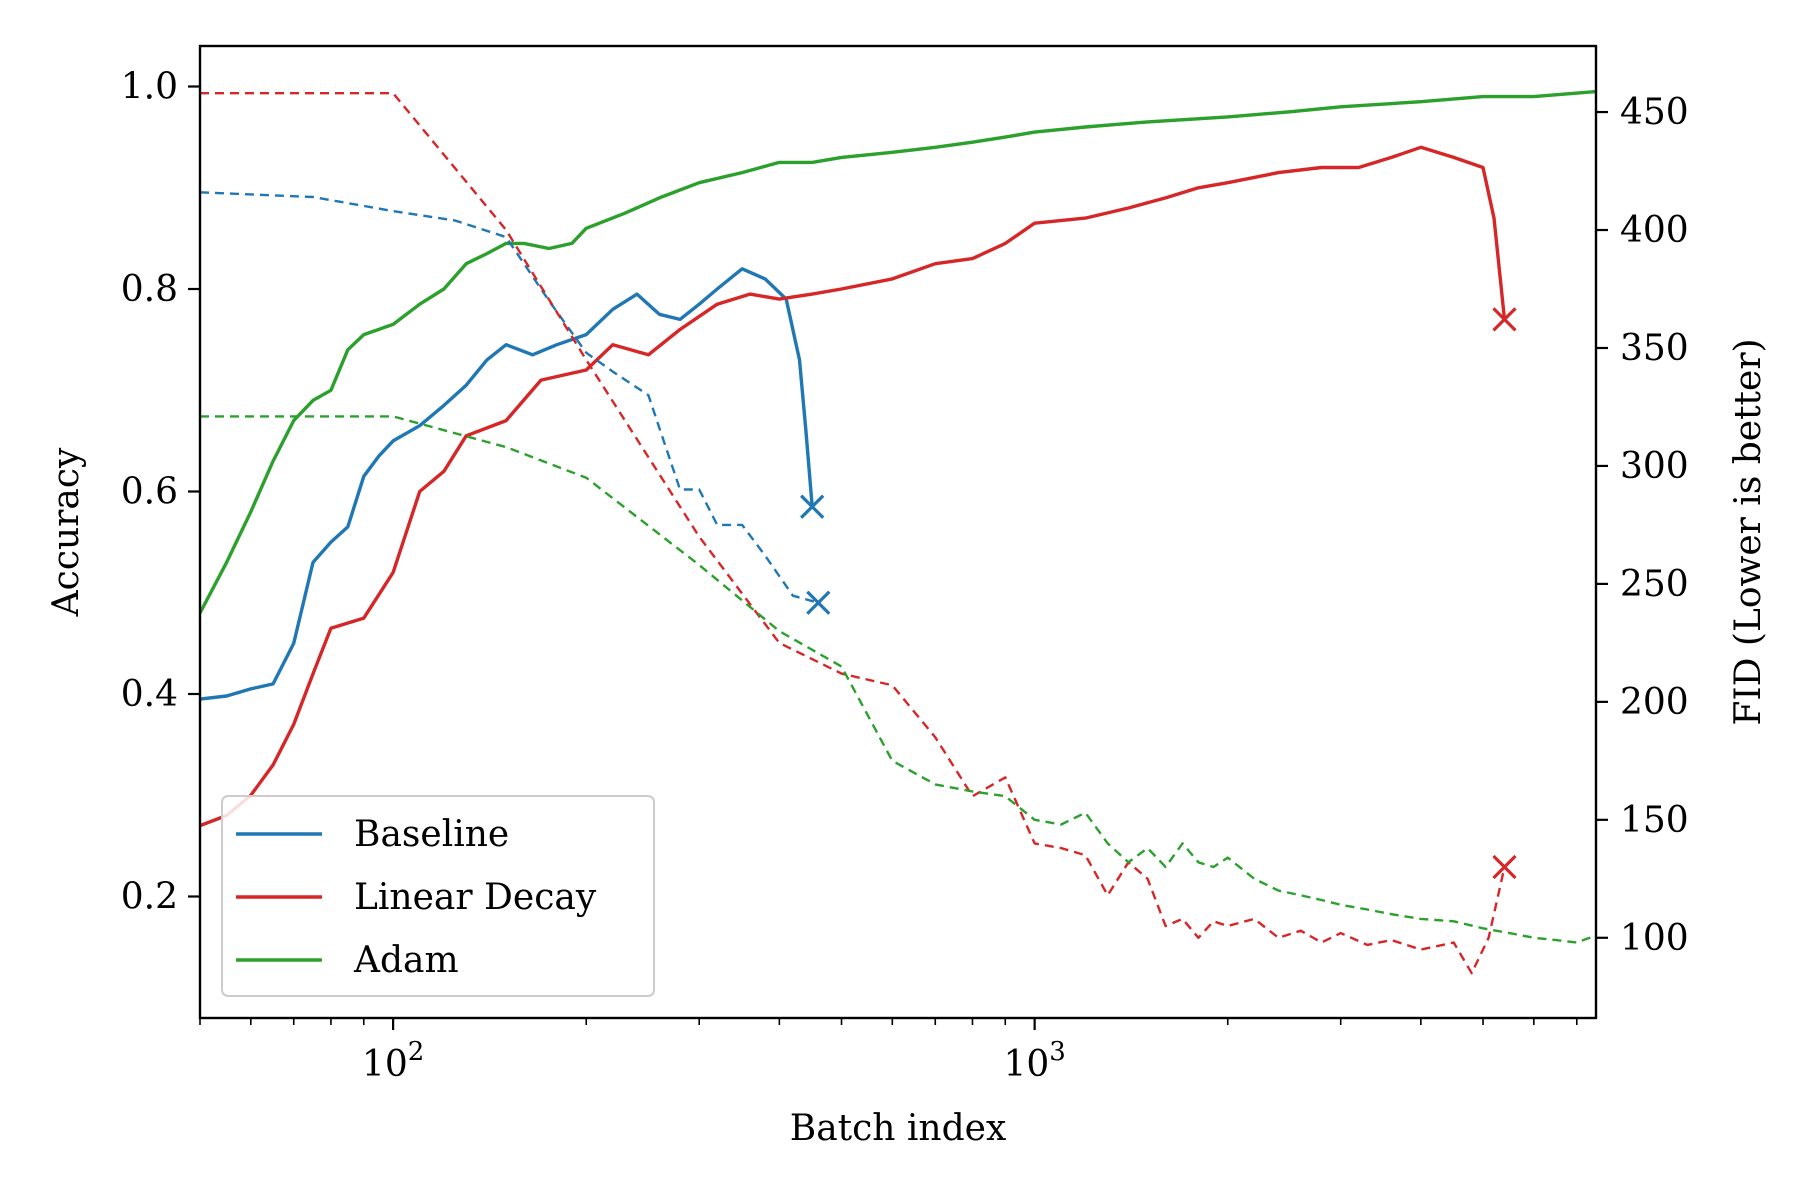  I want to click on y-tick-label-right: 100, so click(1654, 938).